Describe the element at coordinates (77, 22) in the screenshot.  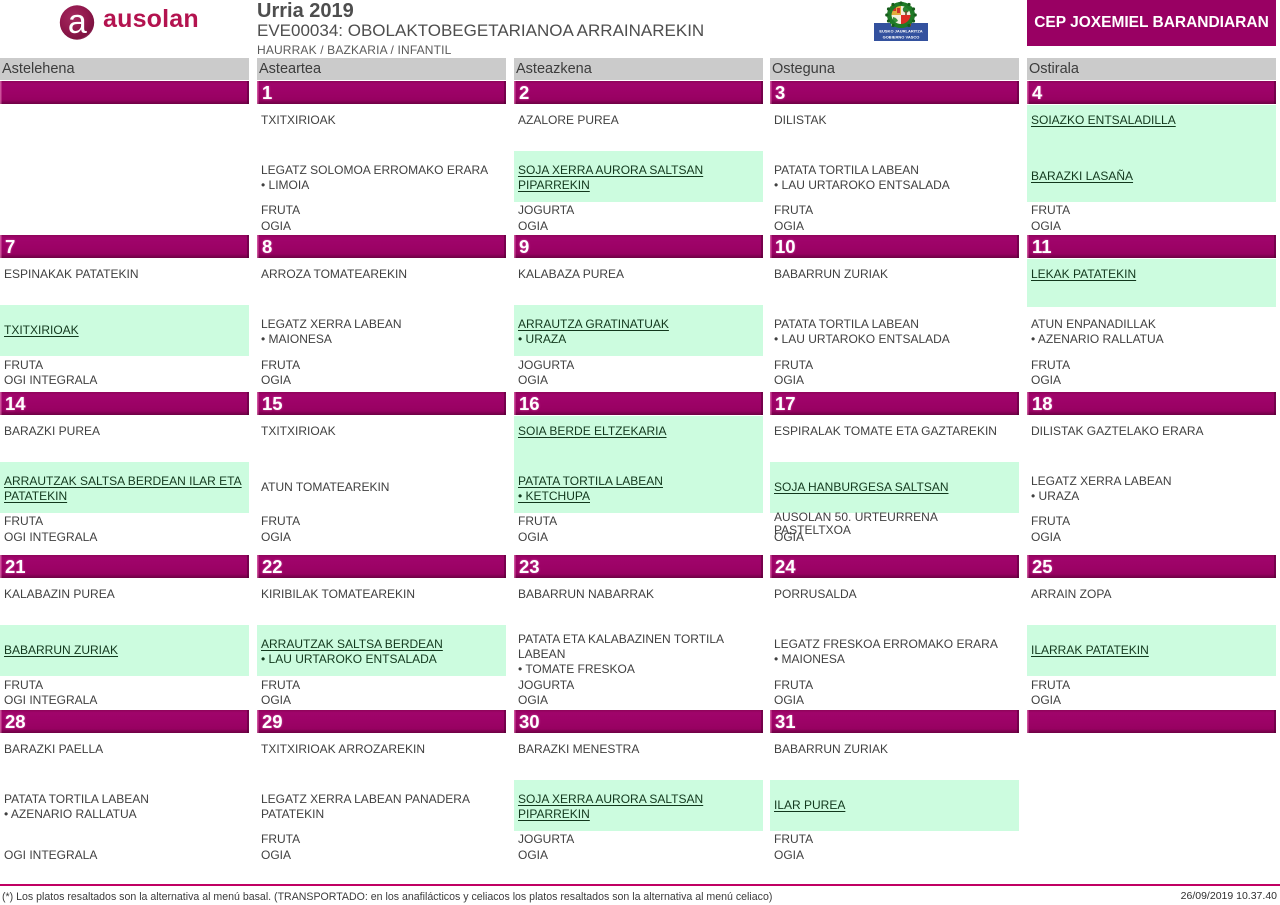
I see `svg-text: a` at that location.